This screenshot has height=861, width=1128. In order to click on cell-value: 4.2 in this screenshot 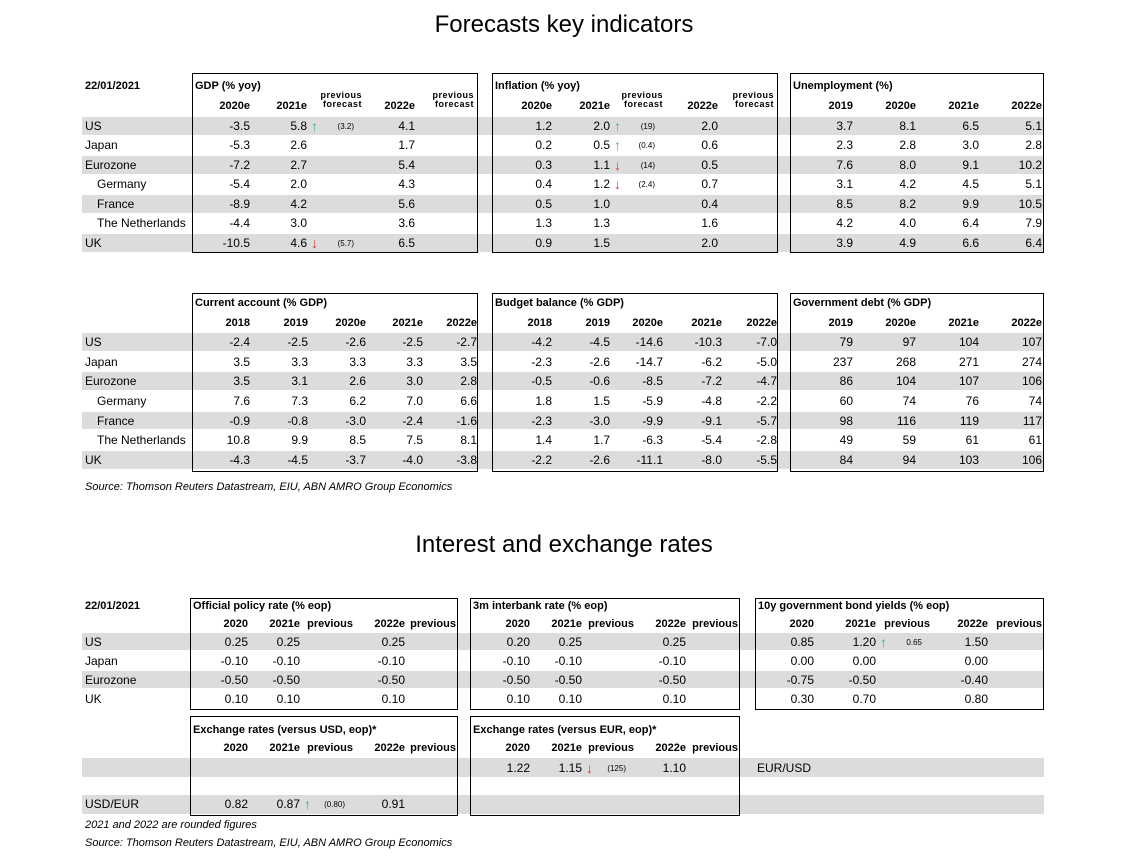, I will do `click(907, 184)`.